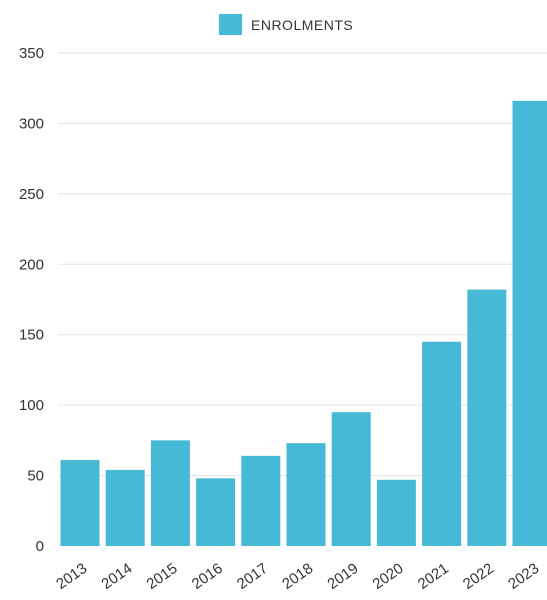  I want to click on x-tick-label-2021: 2021, so click(433, 576).